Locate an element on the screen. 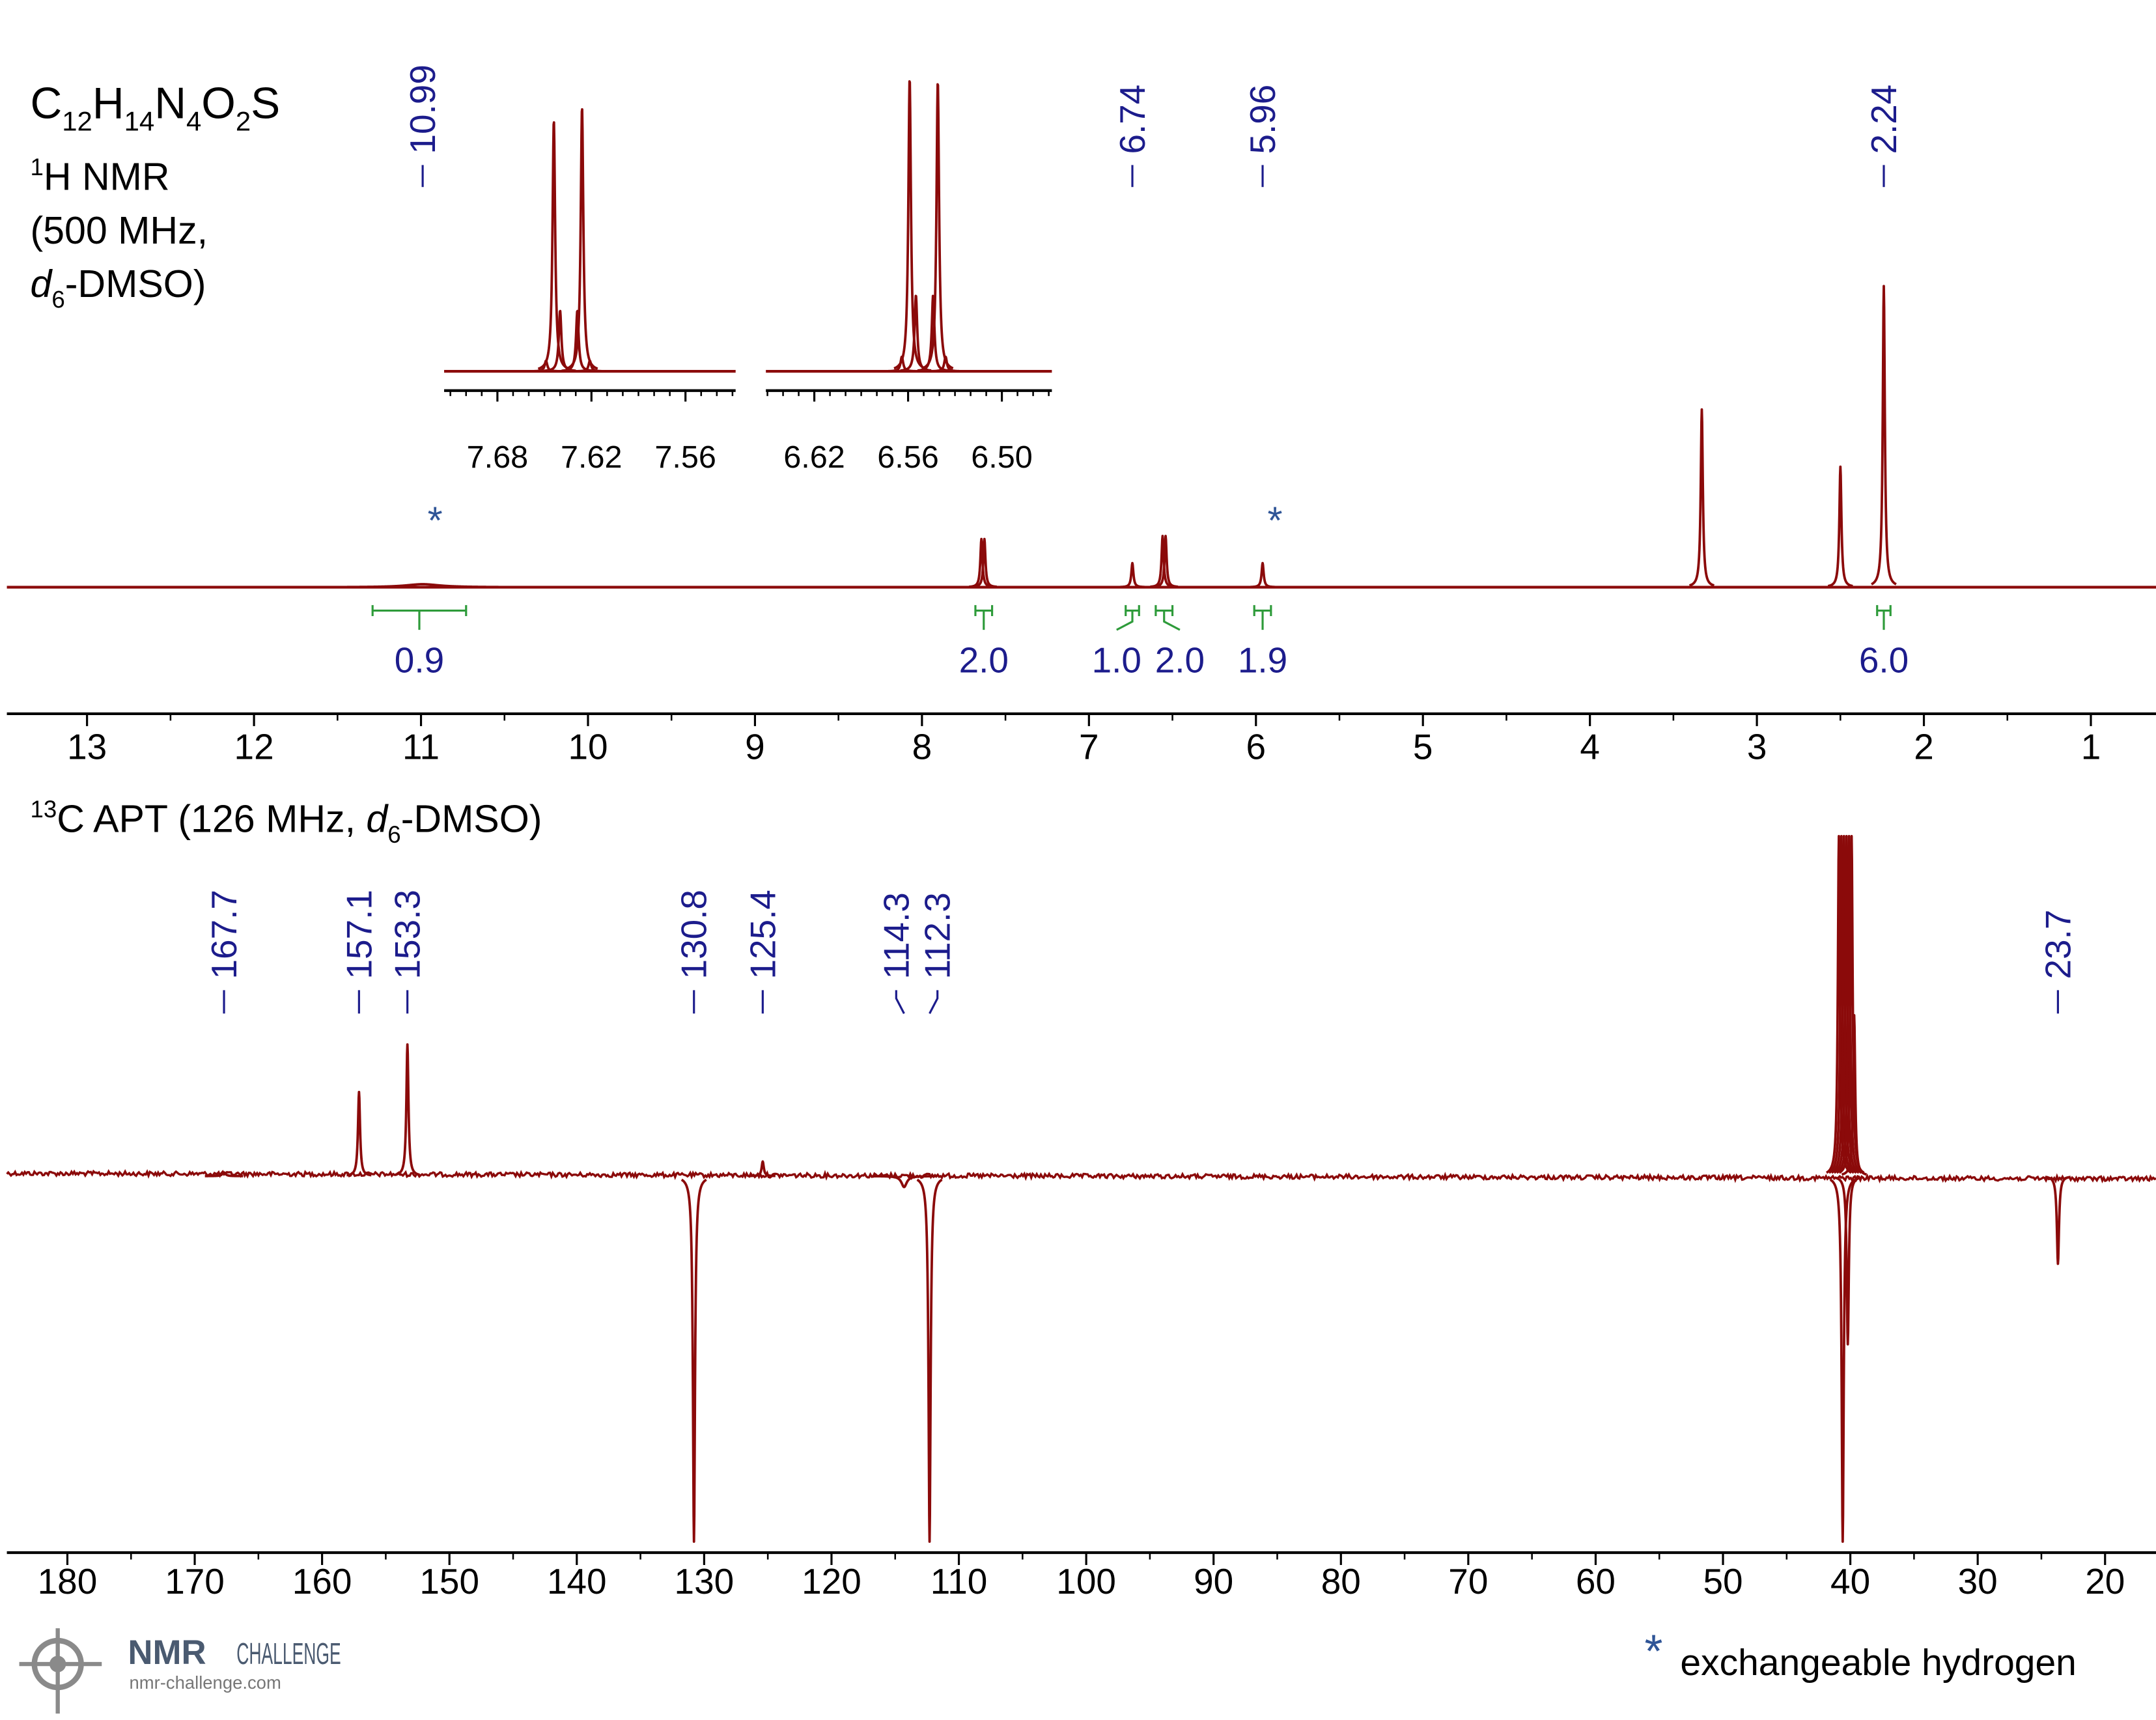  proton-method: 1H NMR is located at coordinates (100, 176).